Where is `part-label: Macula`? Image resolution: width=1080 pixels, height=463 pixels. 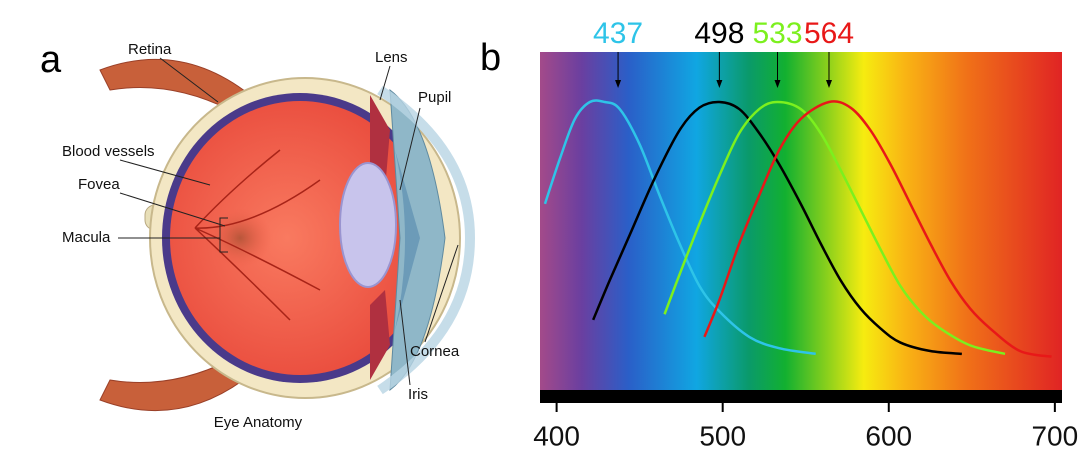 part-label: Macula is located at coordinates (86, 237).